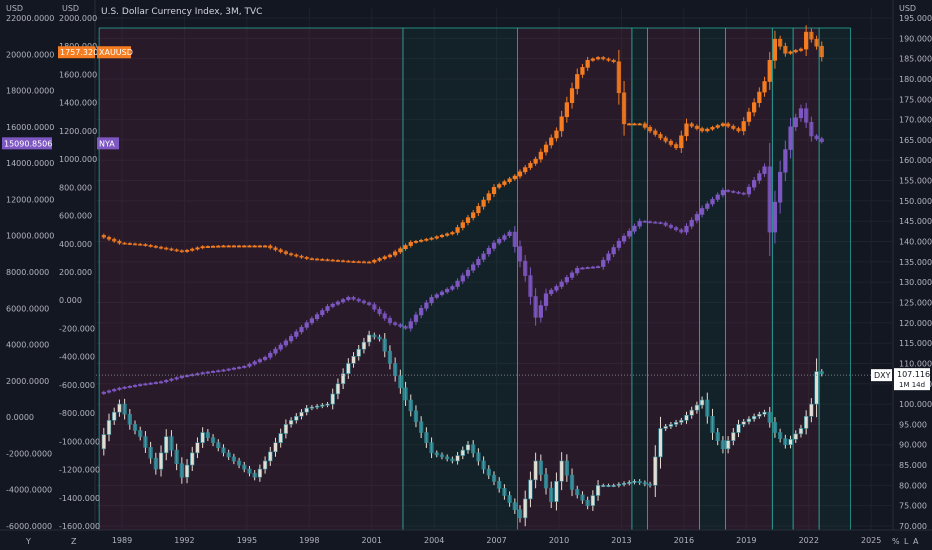  I want to click on dxy-price-text: 107.116, so click(913, 374).